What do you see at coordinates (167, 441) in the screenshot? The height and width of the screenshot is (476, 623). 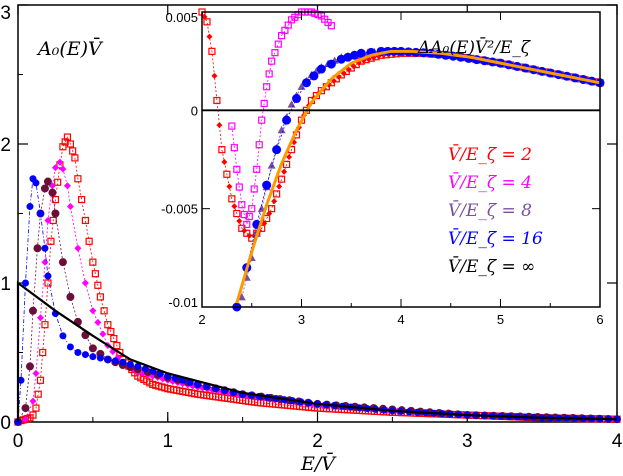 I see `main-x-tick-label: 1` at bounding box center [167, 441].